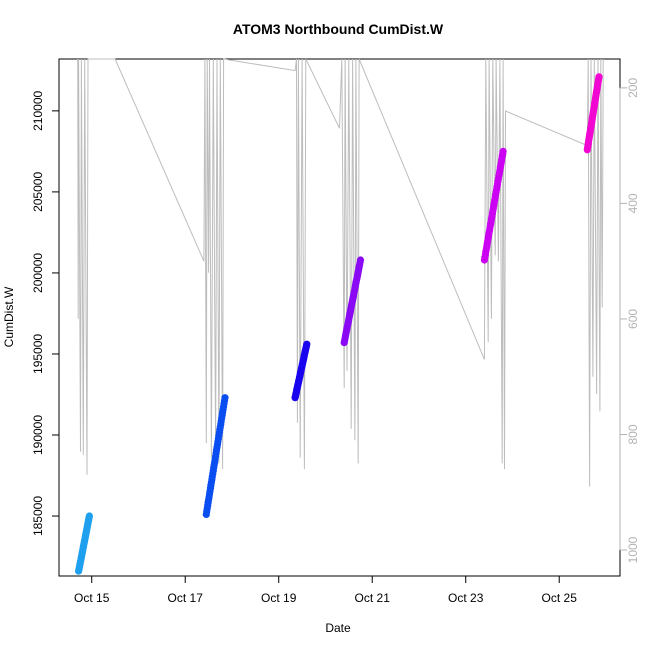 The width and height of the screenshot is (650, 650). I want to click on x-tick-label: Oct 19, so click(279, 598).